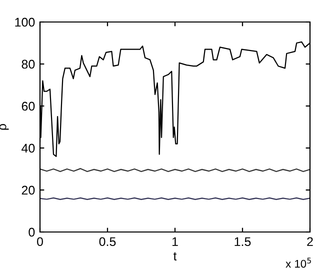 The width and height of the screenshot is (315, 274). I want to click on x-axis-title: t, so click(175, 256).